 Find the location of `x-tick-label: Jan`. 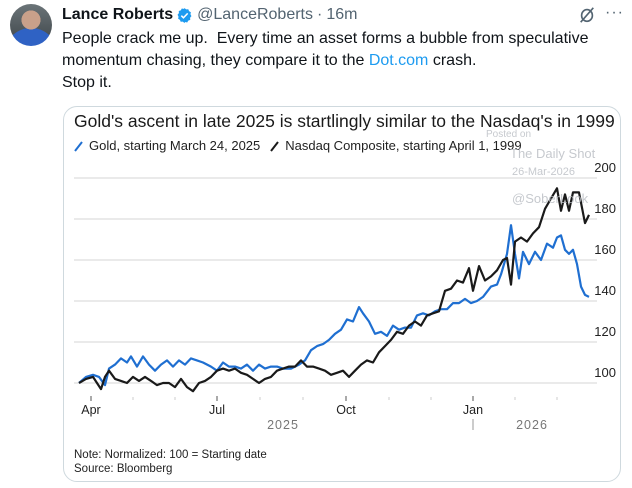

x-tick-label: Jan is located at coordinates (473, 410).